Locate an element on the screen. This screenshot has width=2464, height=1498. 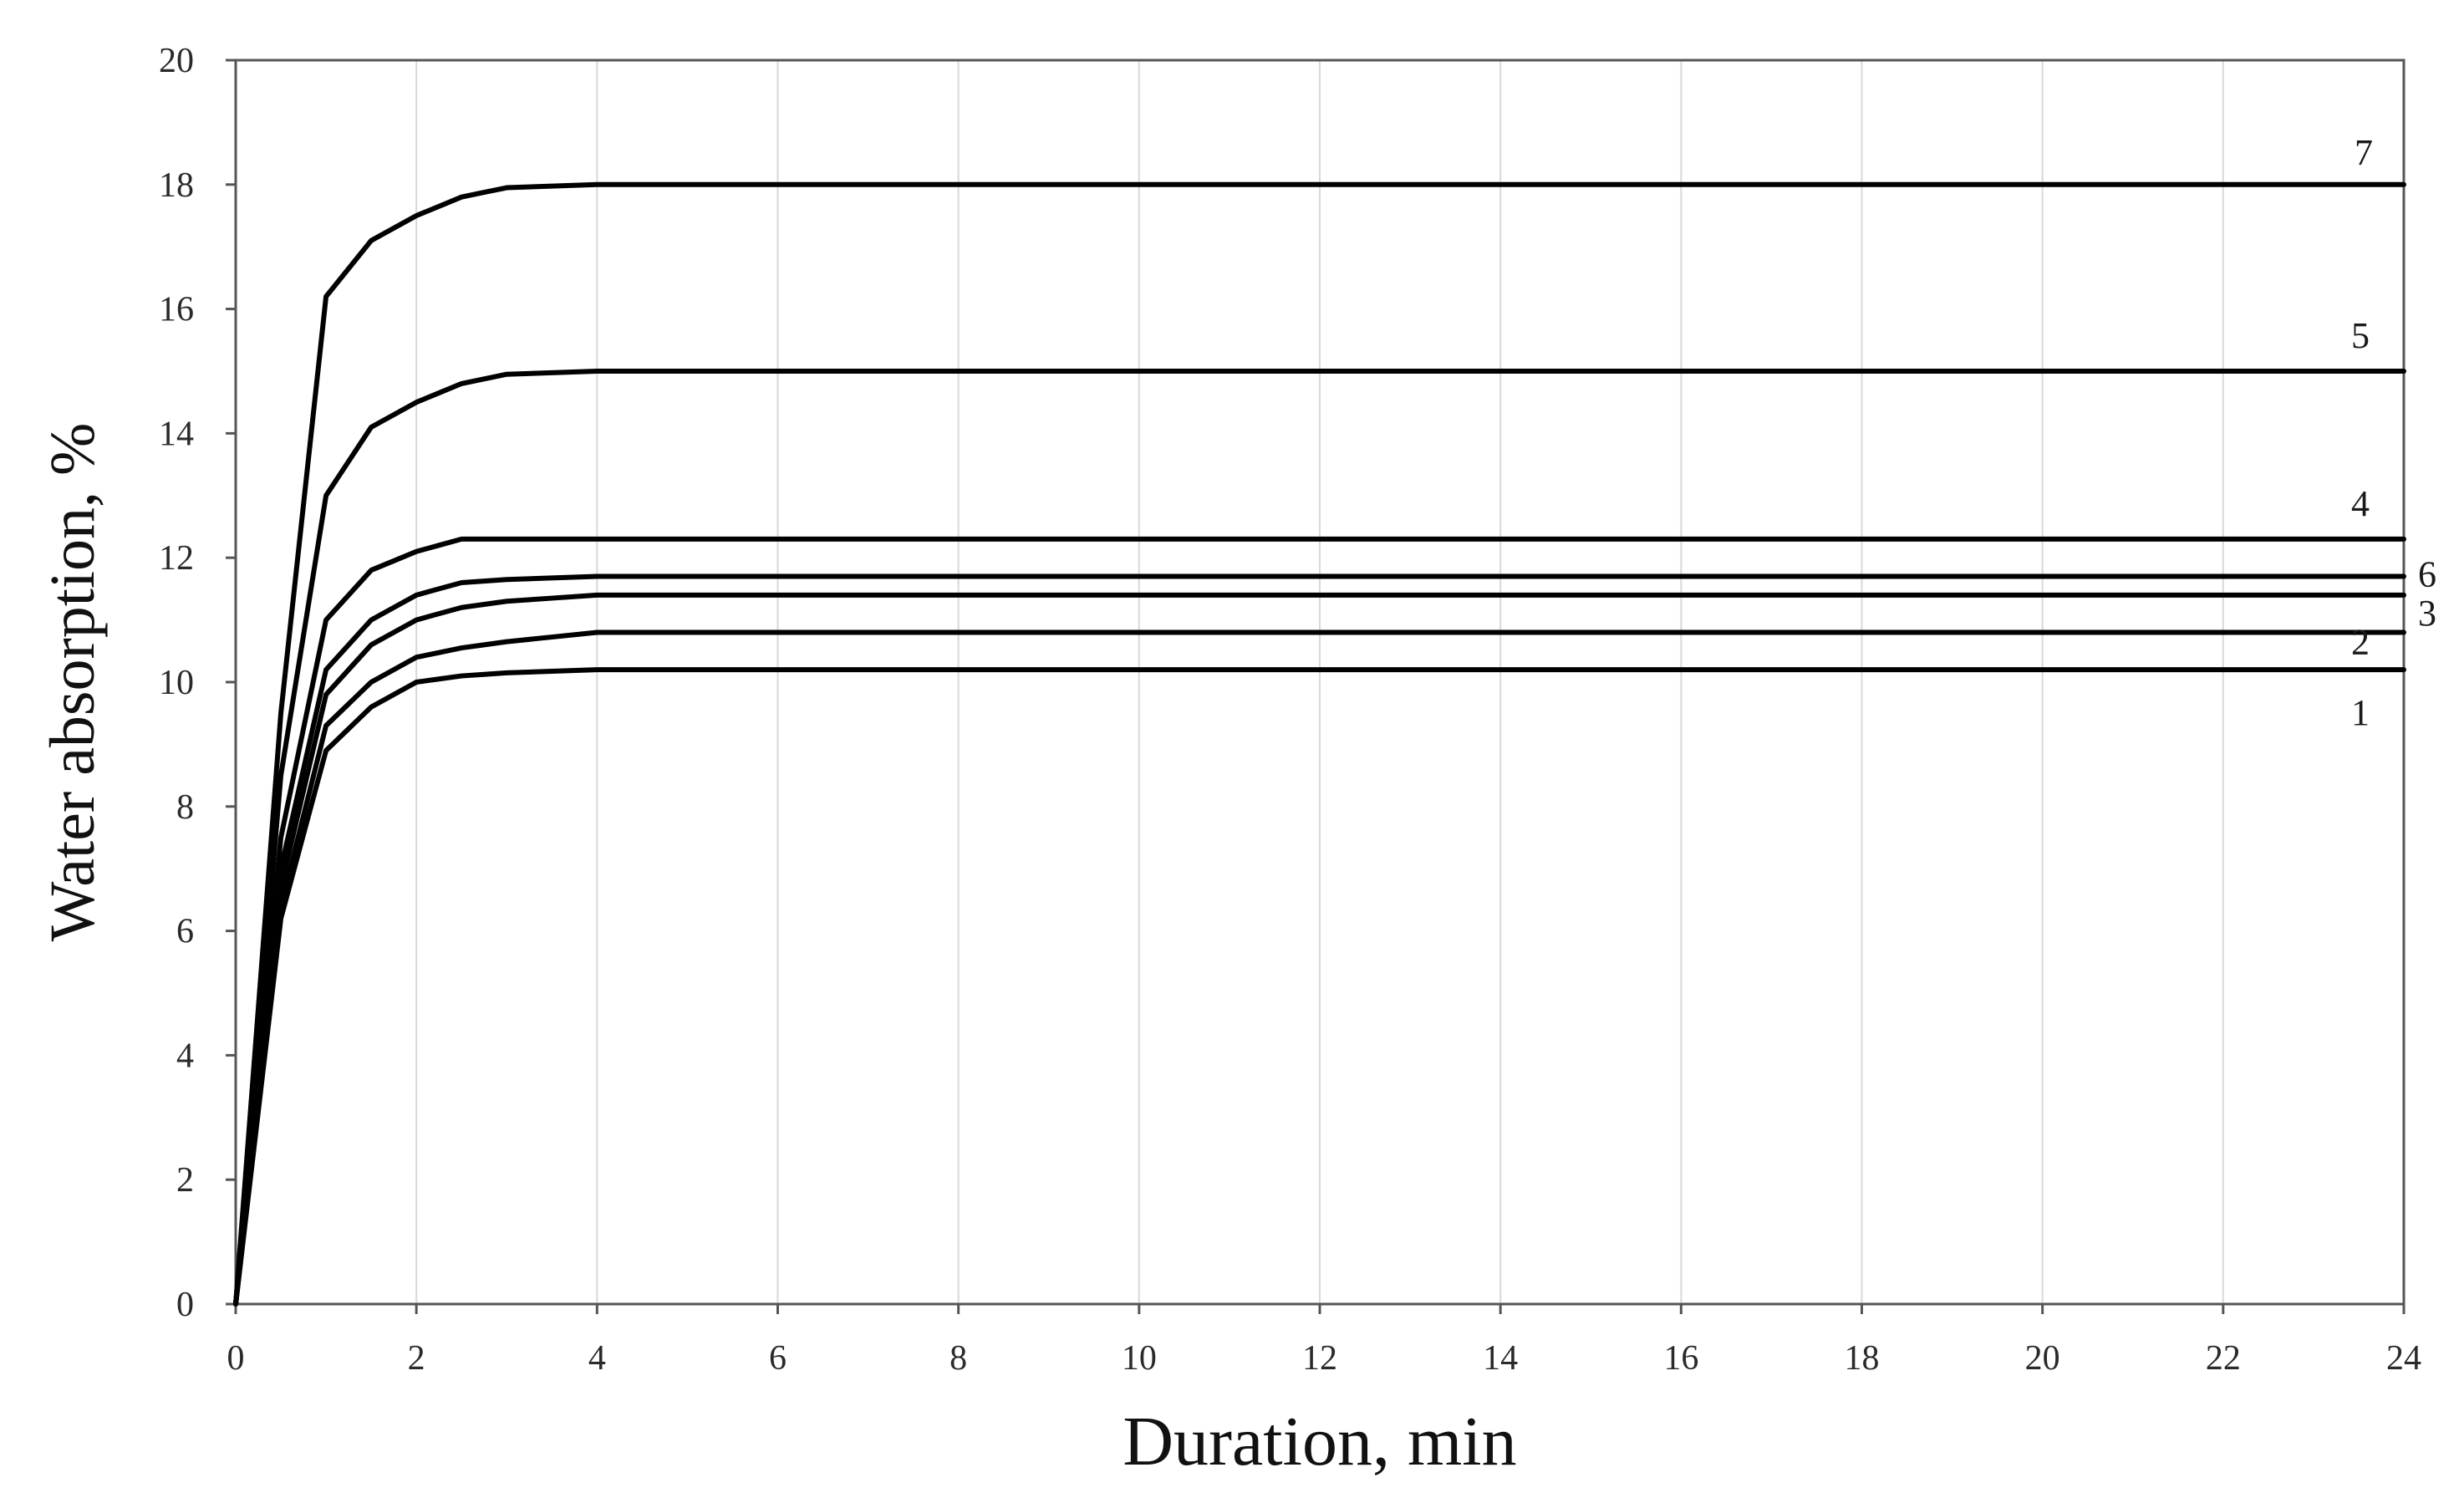
x-tick-label: 6 is located at coordinates (778, 1358).